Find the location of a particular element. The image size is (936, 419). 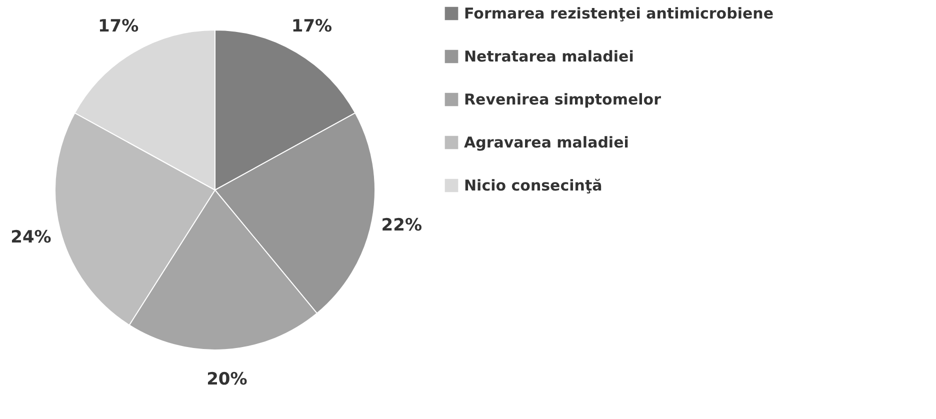

legend-label: Agravarea maladiei is located at coordinates (546, 143).